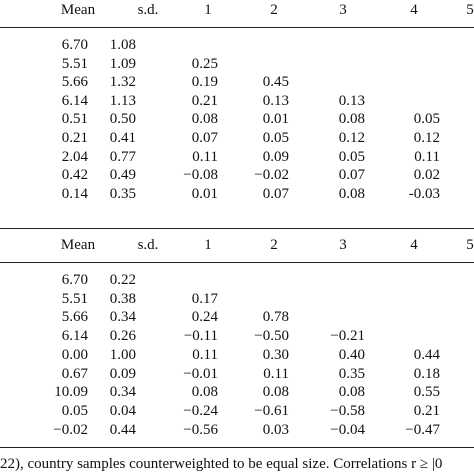 The height and width of the screenshot is (474, 474). Describe the element at coordinates (71, 392) in the screenshot. I see `table-cell: 10.09` at that location.